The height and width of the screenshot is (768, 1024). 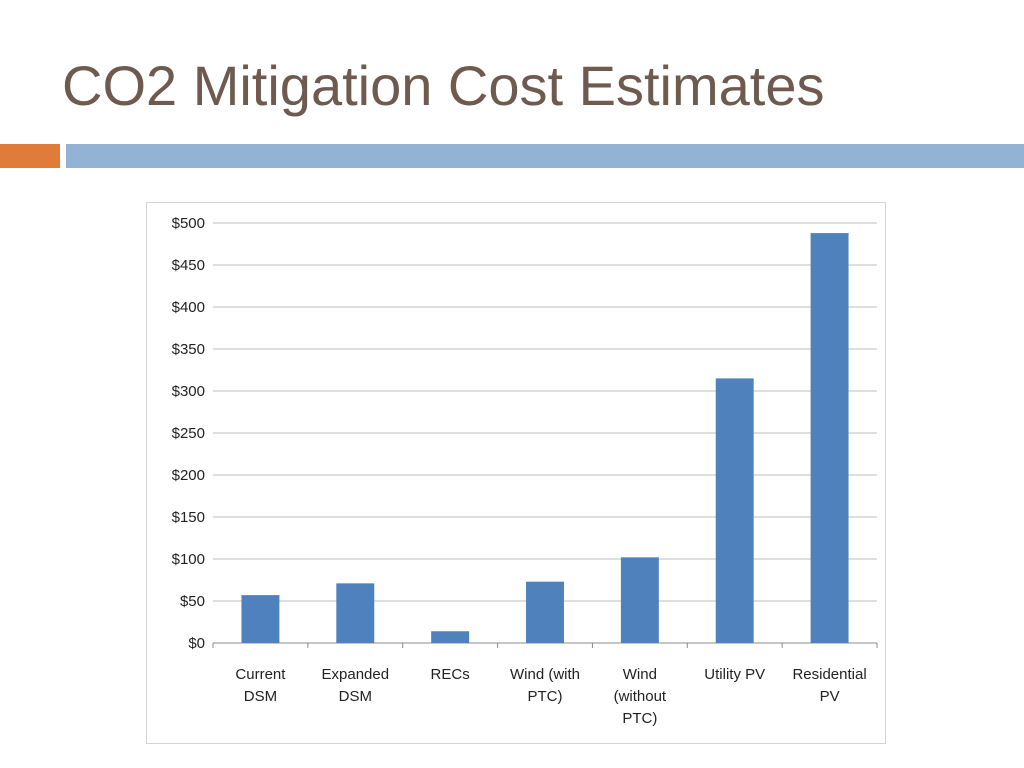 I want to click on y-tick-label: $100, so click(x=188, y=559).